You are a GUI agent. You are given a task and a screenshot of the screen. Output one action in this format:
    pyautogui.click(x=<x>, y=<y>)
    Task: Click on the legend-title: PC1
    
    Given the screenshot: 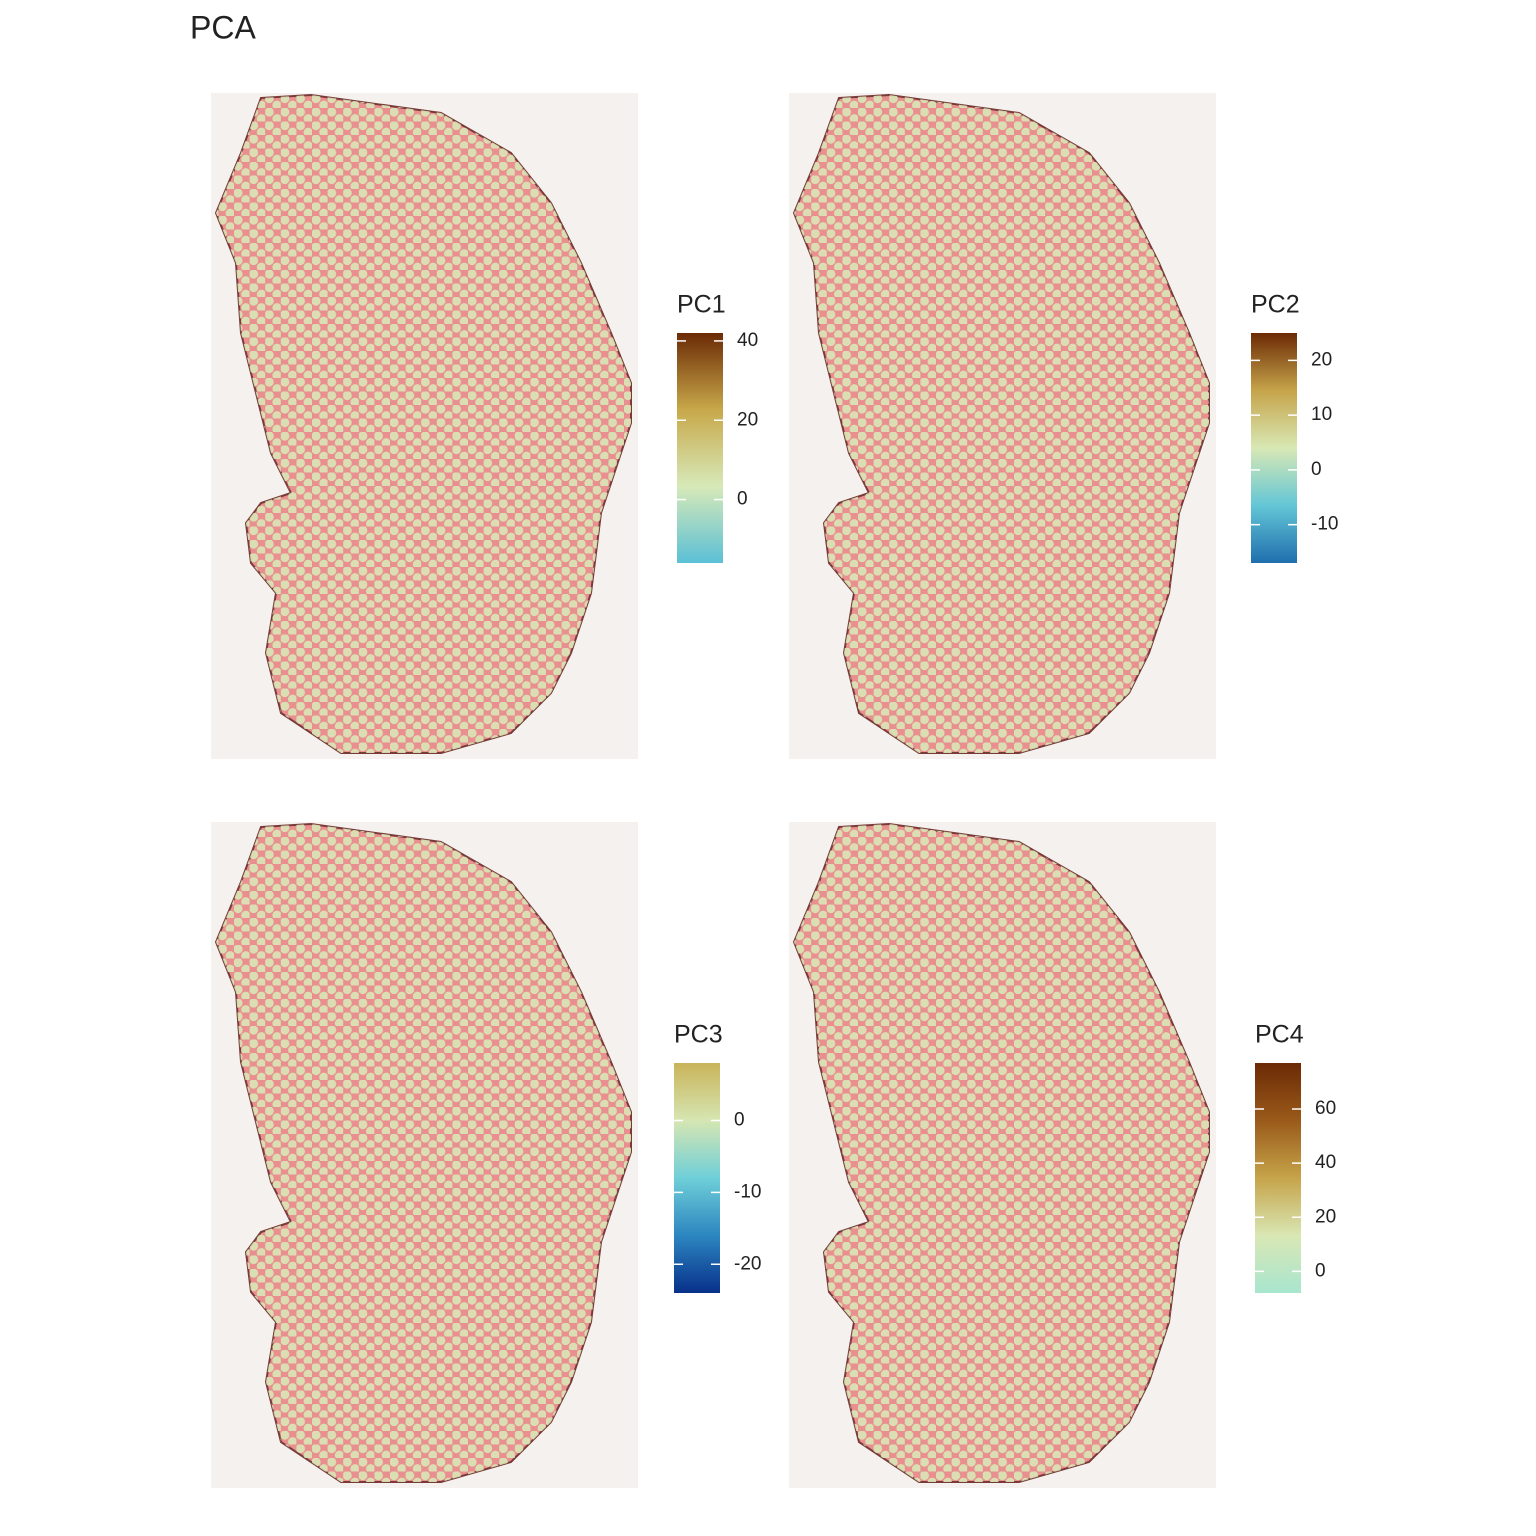 What is the action you would take?
    pyautogui.click(x=701, y=305)
    